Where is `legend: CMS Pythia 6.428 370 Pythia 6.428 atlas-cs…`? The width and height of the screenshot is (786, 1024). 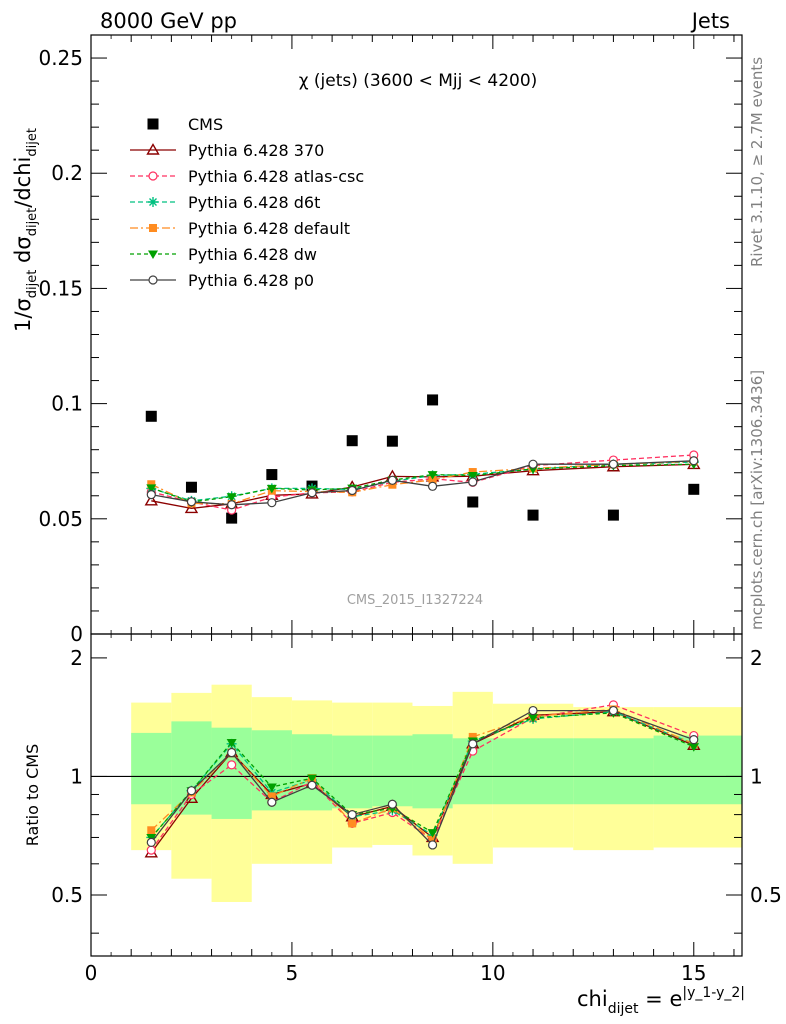
legend: CMS Pythia 6.428 370 Pythia 6.428 atlas-cs… is located at coordinates (247, 202).